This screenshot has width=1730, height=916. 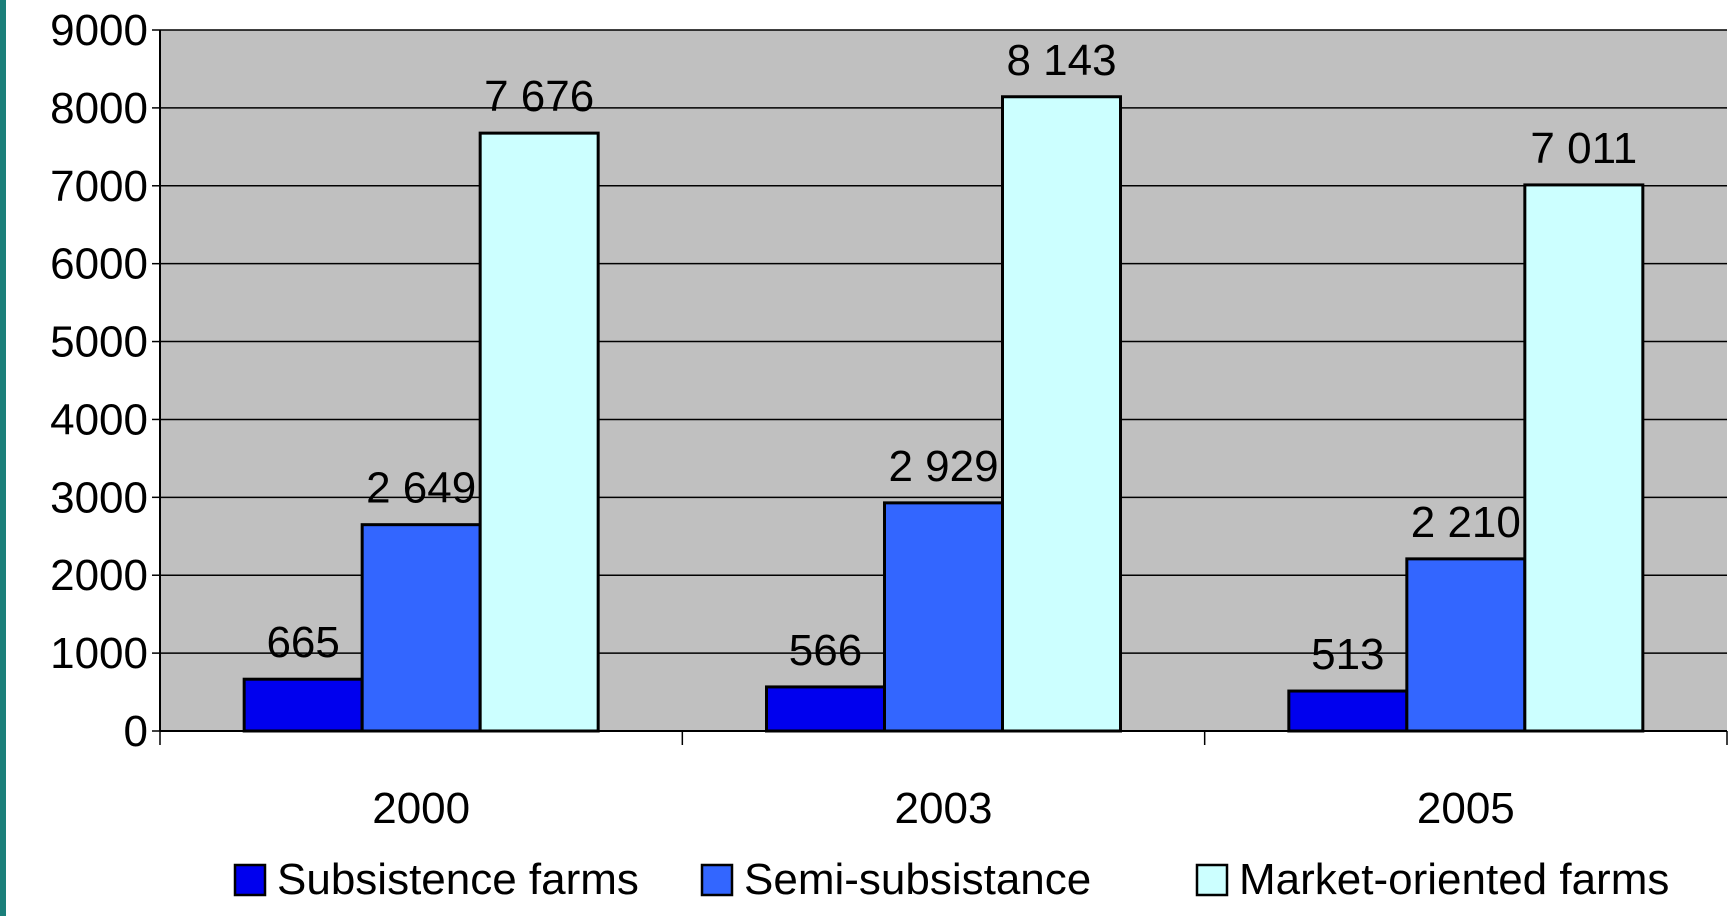 I want to click on y-tick-label: 4000, so click(x=99, y=419).